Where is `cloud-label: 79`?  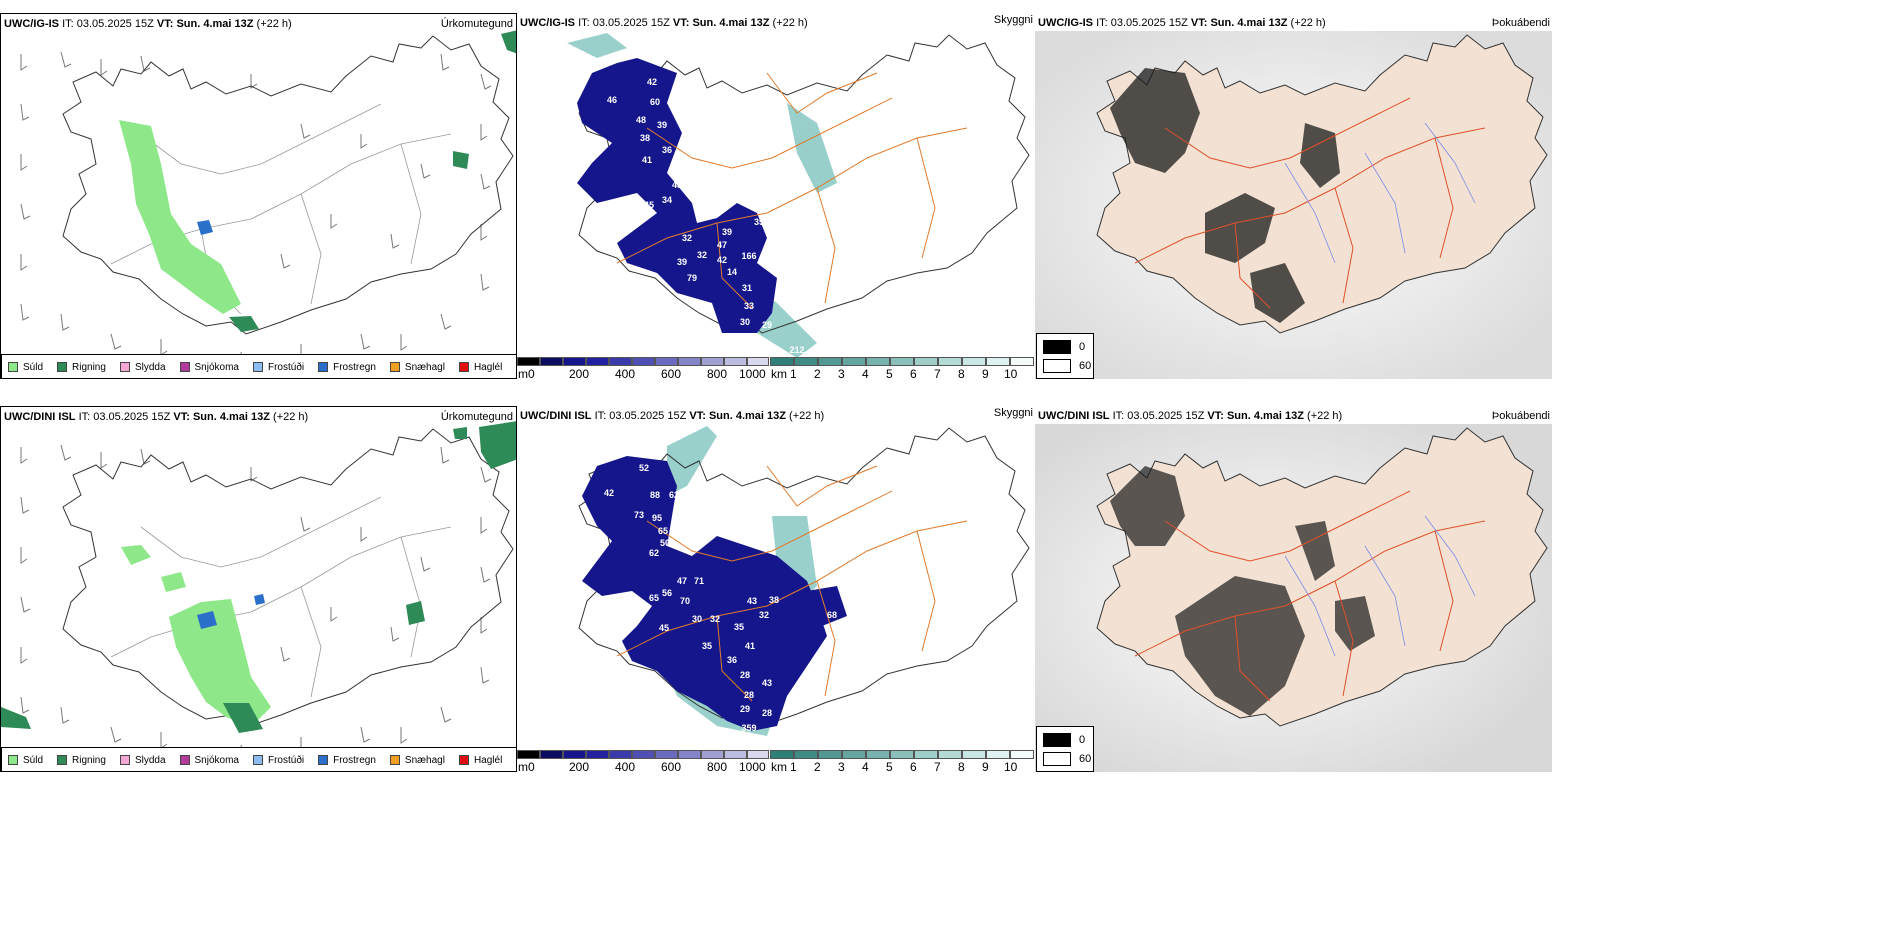
cloud-label: 79 is located at coordinates (692, 278).